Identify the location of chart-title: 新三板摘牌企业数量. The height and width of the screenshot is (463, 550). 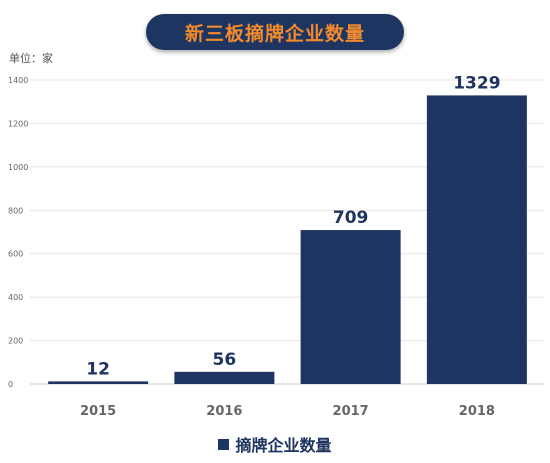
(274, 33).